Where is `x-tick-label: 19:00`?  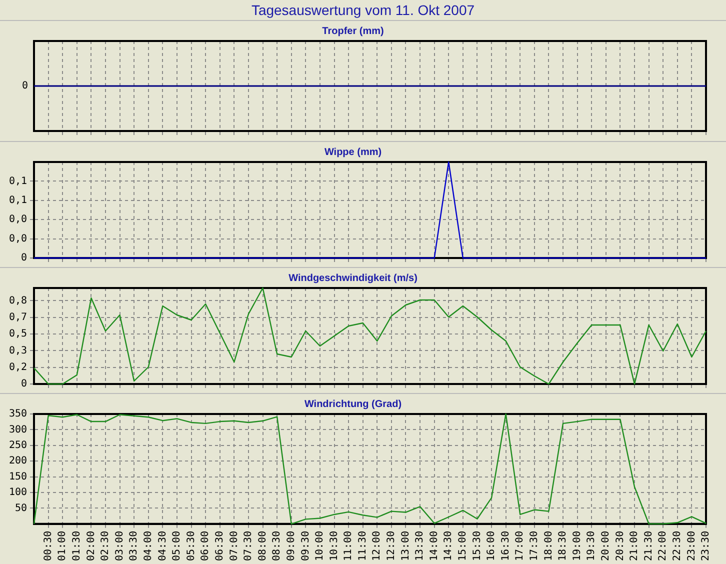
x-tick-label: 19:00 is located at coordinates (577, 546).